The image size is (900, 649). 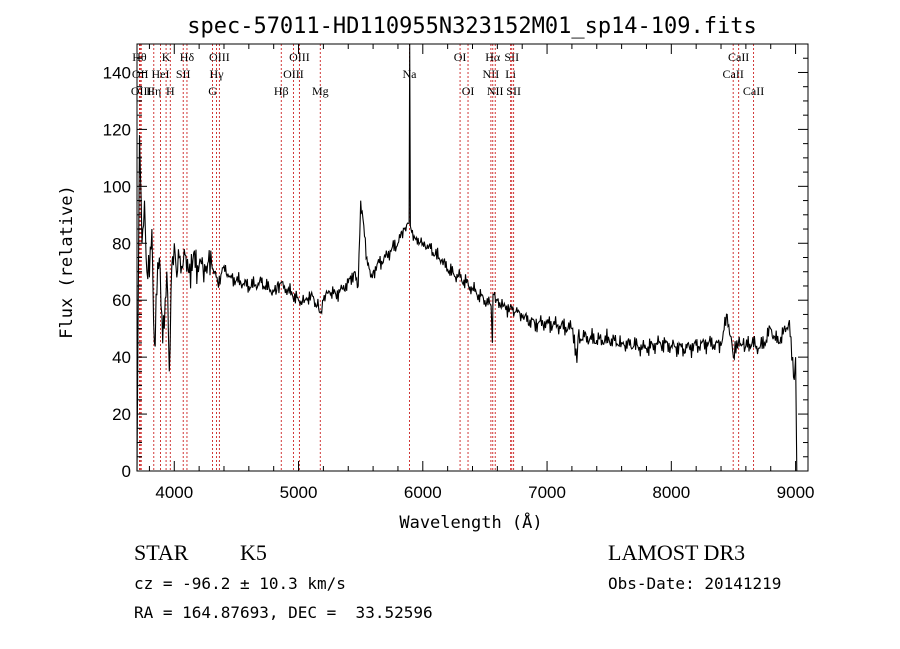 What do you see at coordinates (217, 74) in the screenshot?
I see `line-marker-label: Hγ` at bounding box center [217, 74].